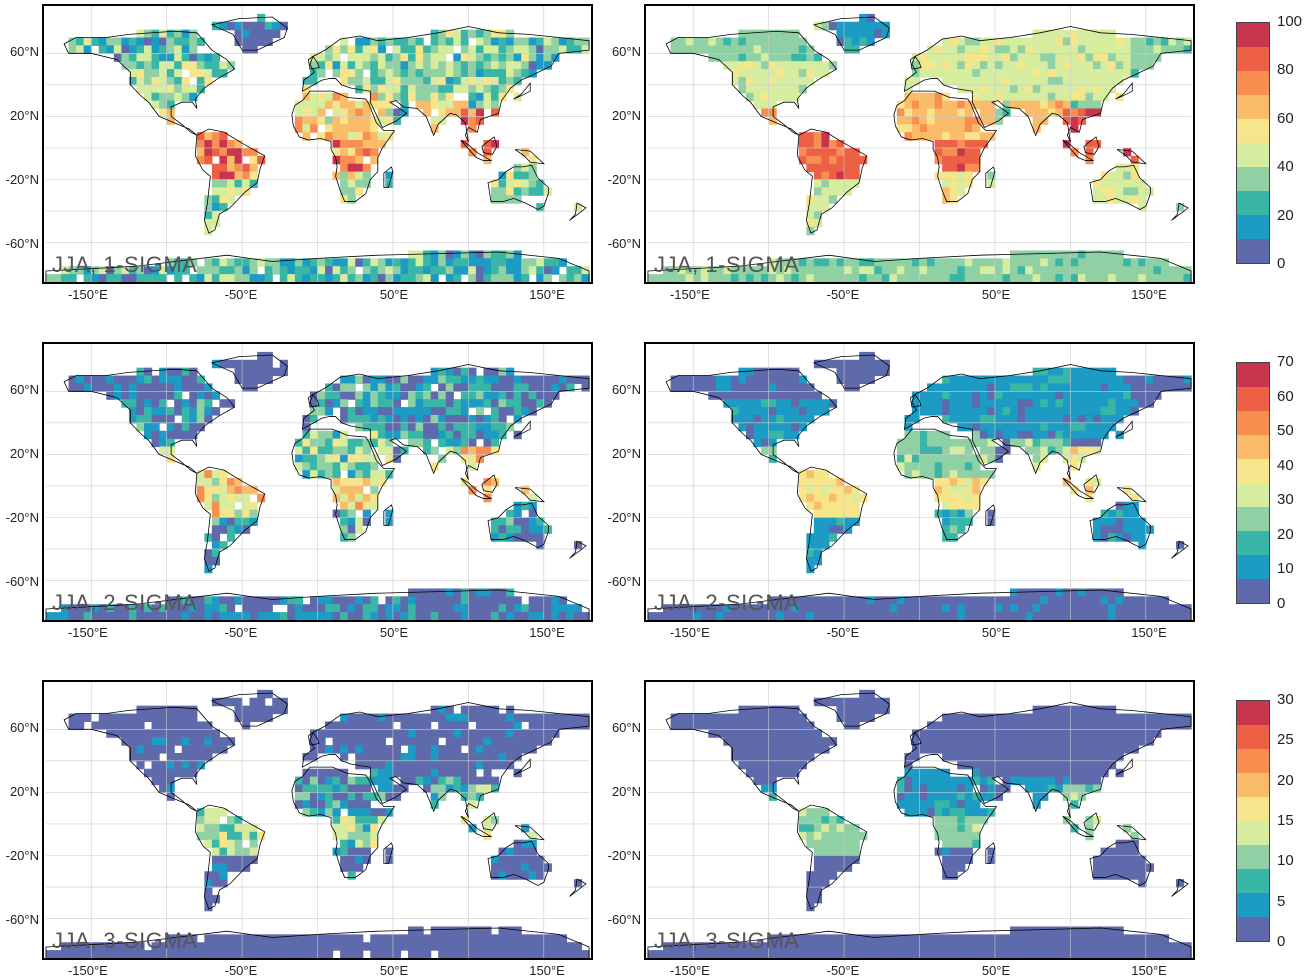 This screenshot has width=1307, height=980. Describe the element at coordinates (945, 146) in the screenshot. I see `coastline-africa` at that location.